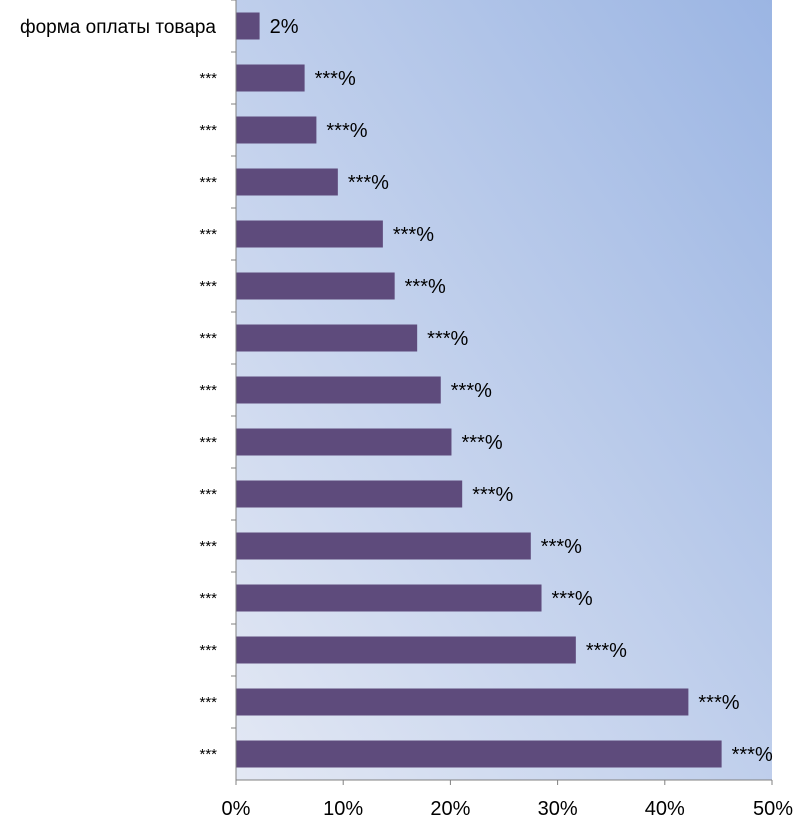 This screenshot has width=795, height=825. Describe the element at coordinates (118, 27) in the screenshot. I see `category-label: форма оплаты товара` at that location.